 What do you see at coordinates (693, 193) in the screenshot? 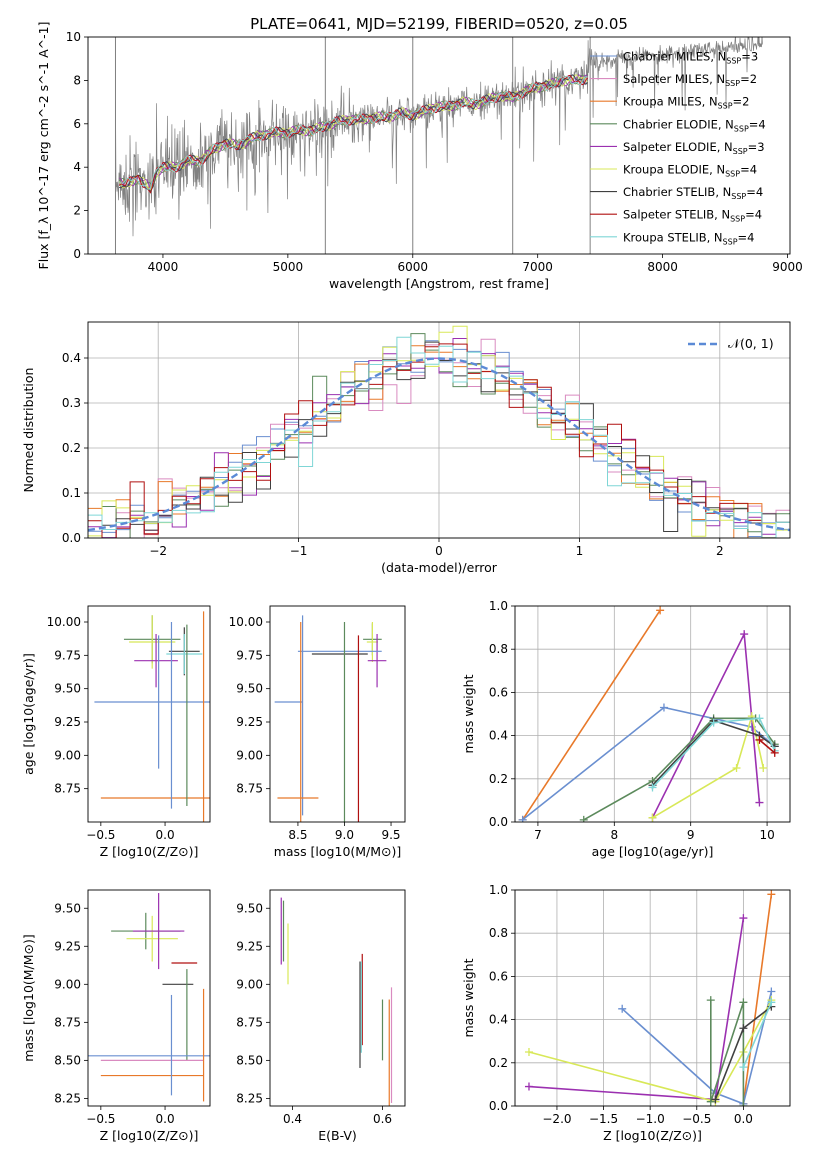
I see `legend-entry: Chabrier STELIB, NSSP=4` at bounding box center [693, 193].